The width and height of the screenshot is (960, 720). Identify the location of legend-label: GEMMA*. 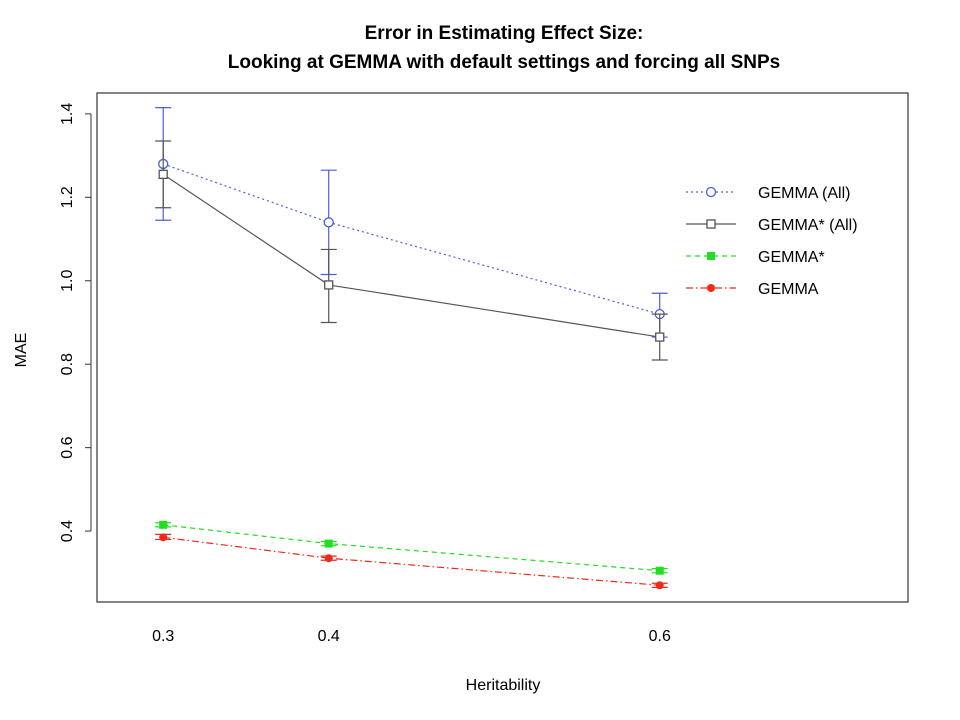
(791, 257).